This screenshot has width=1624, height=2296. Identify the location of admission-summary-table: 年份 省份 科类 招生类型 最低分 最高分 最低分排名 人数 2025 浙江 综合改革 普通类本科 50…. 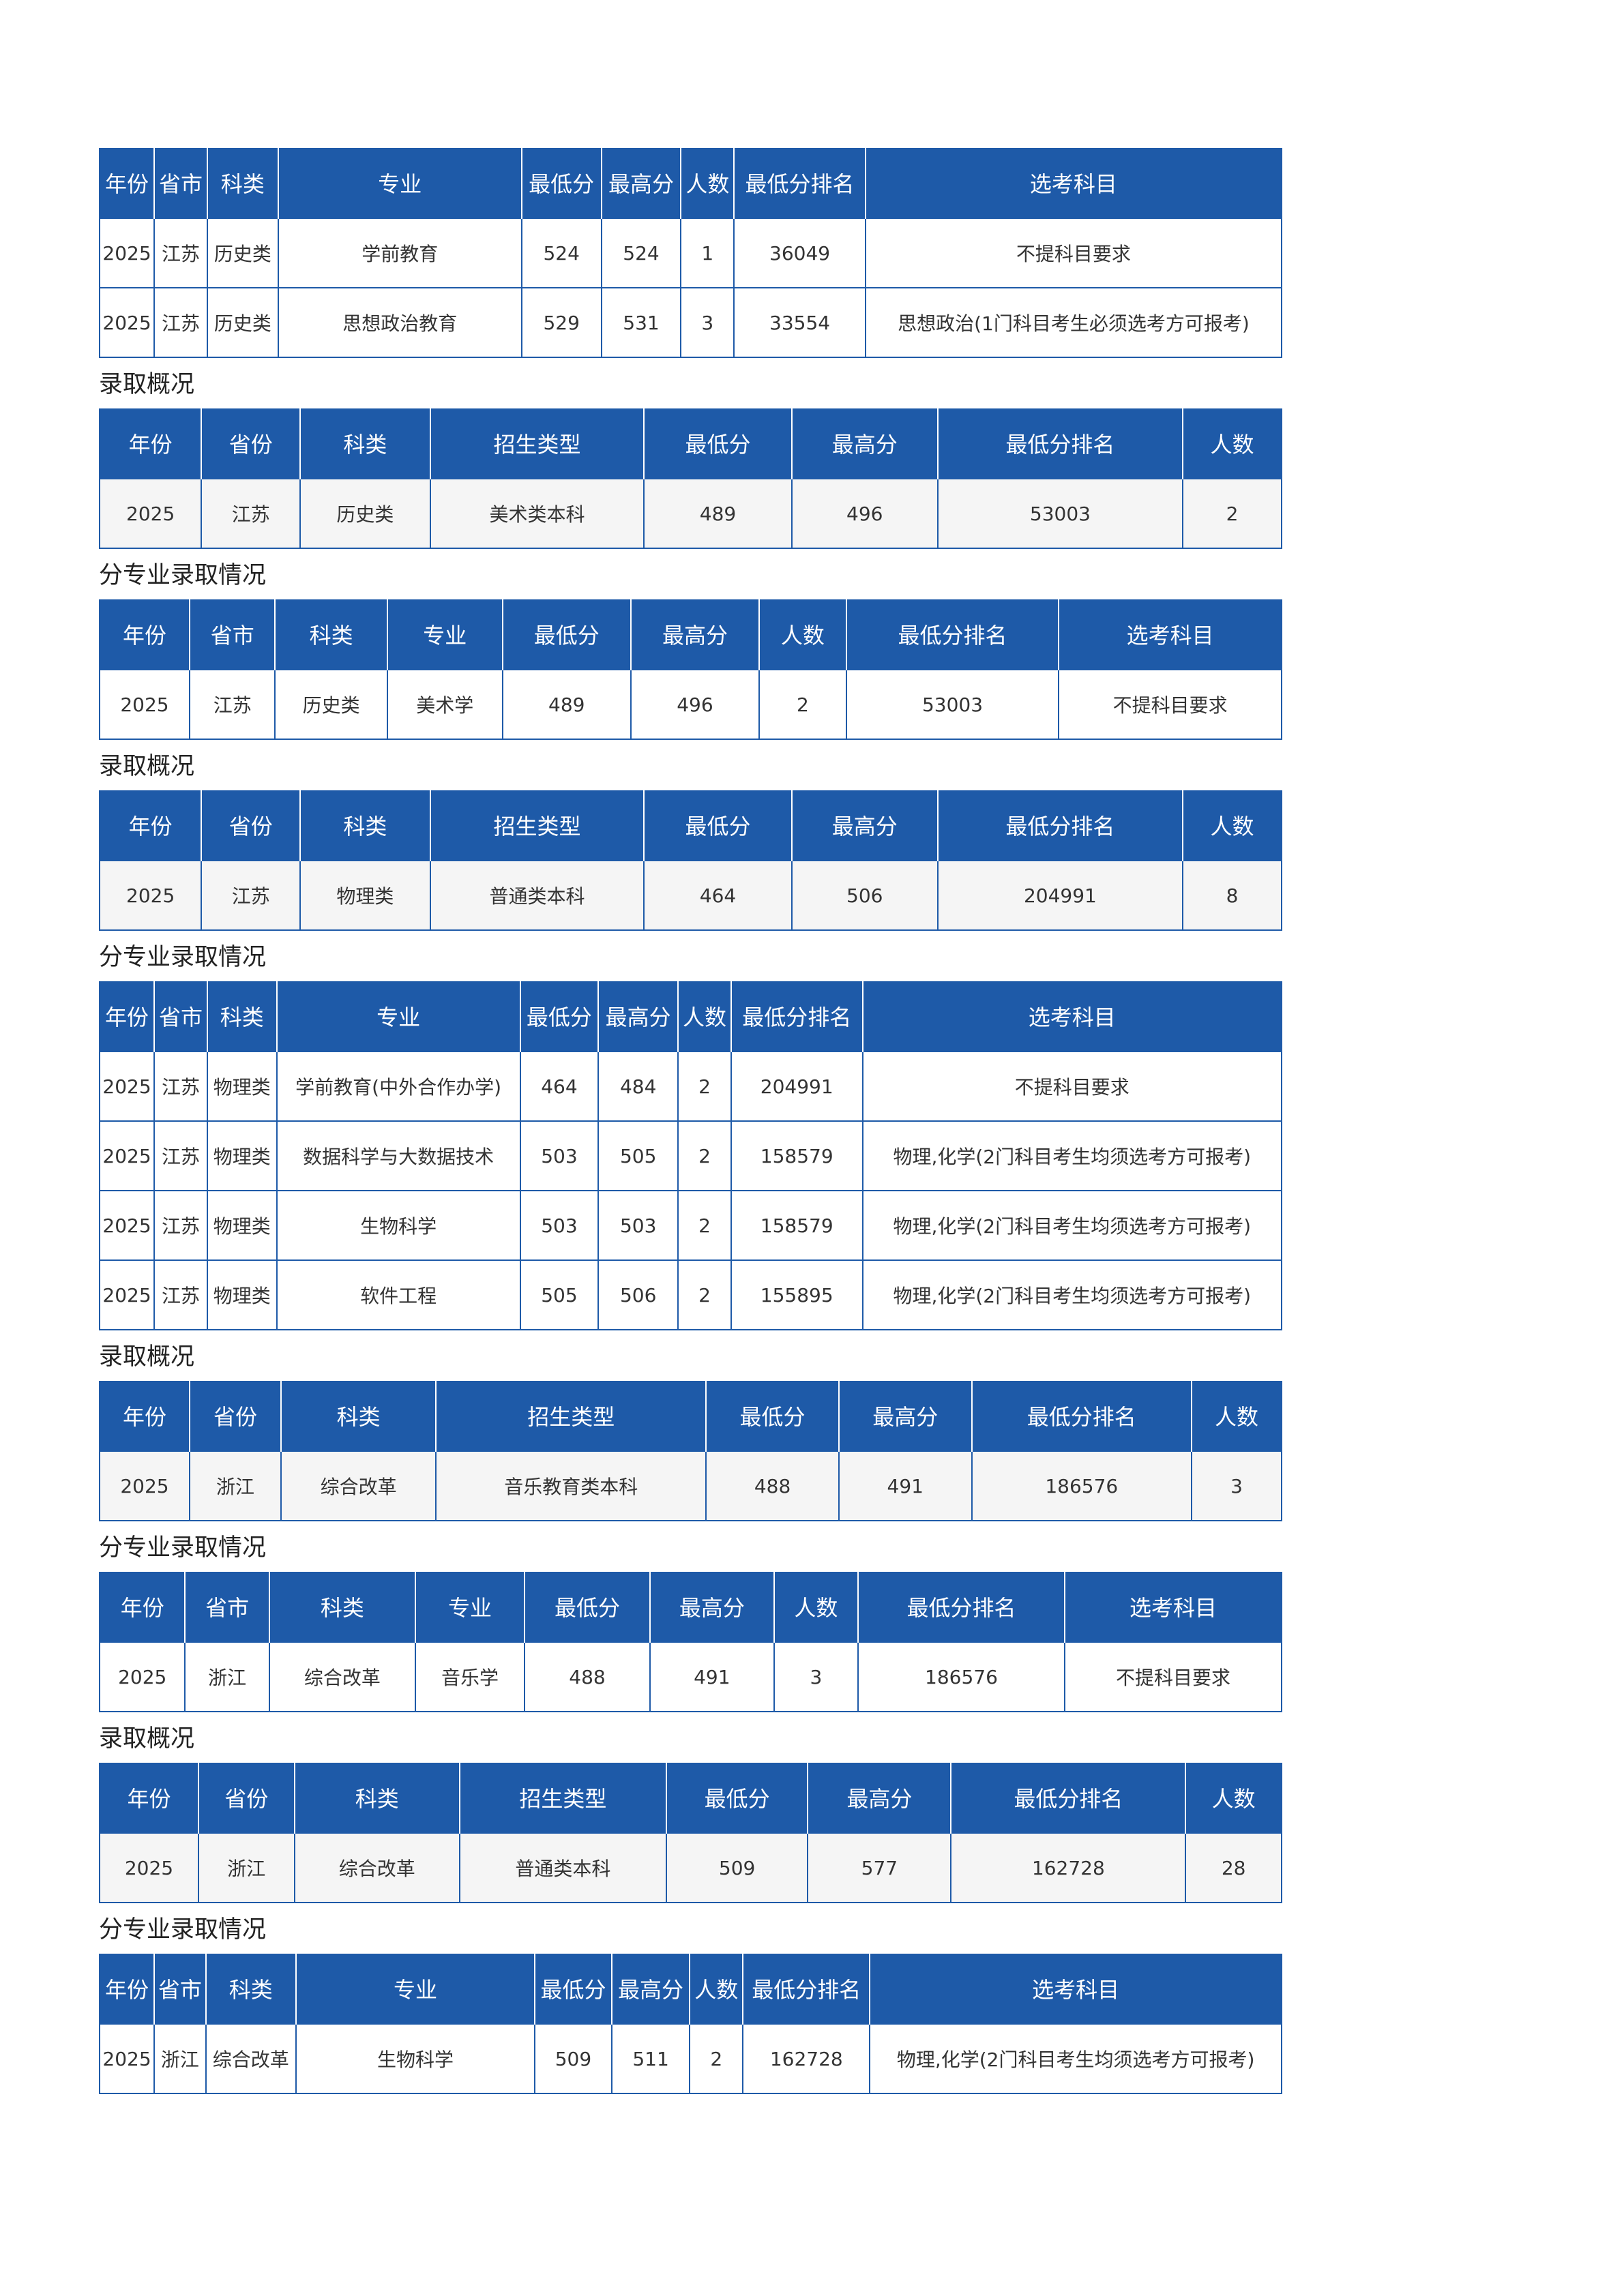
(690, 1833).